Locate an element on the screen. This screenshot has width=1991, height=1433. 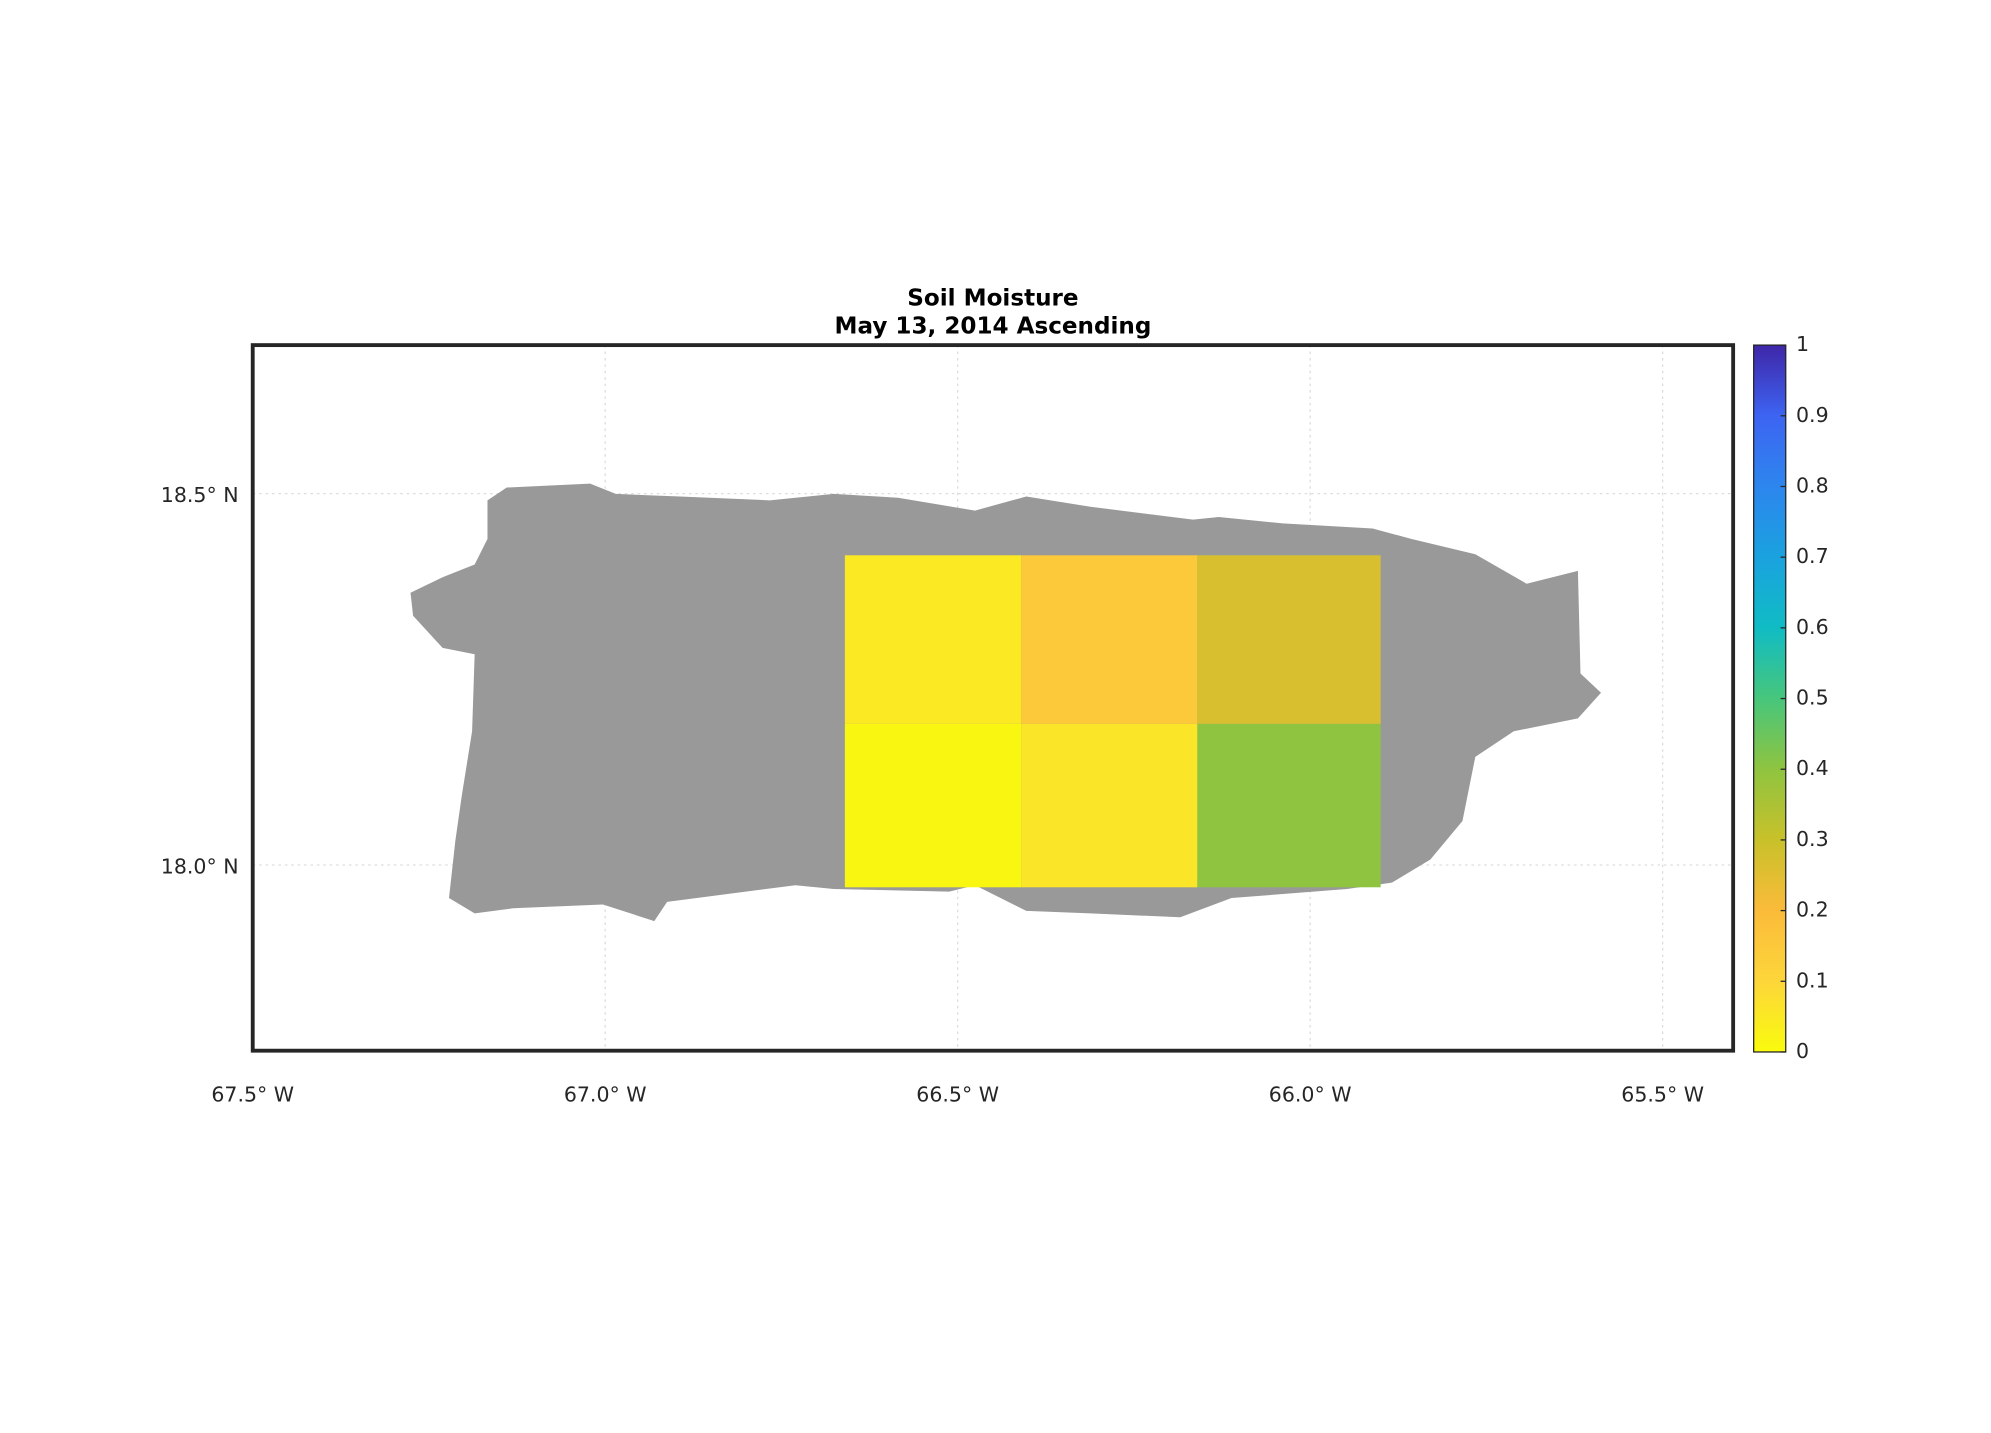
colorbar-tick-label: 1 is located at coordinates (1802, 344).